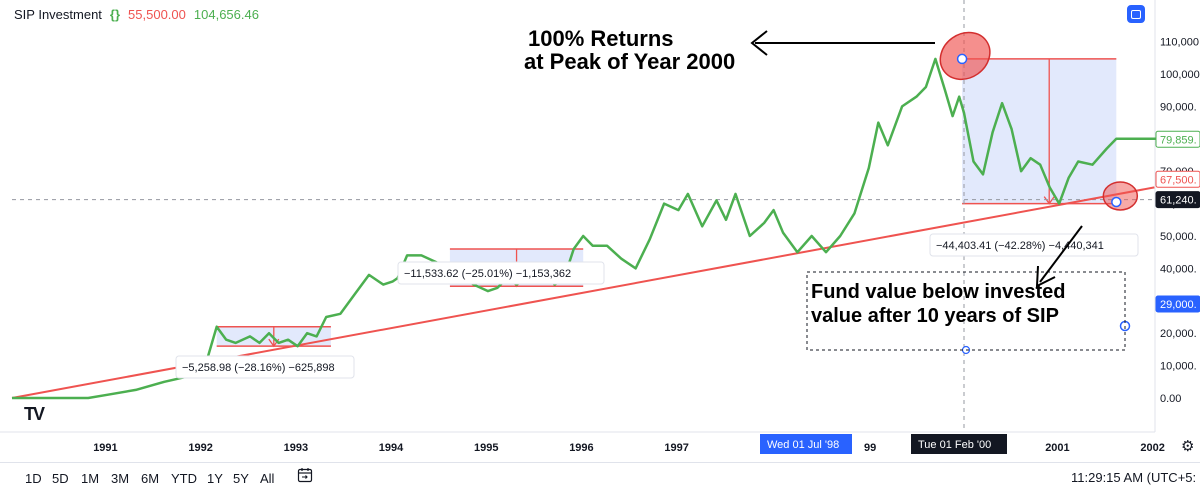  I want to click on drawdown-label: −11,533.62 (−25.01%) −1,153,362, so click(487, 274).